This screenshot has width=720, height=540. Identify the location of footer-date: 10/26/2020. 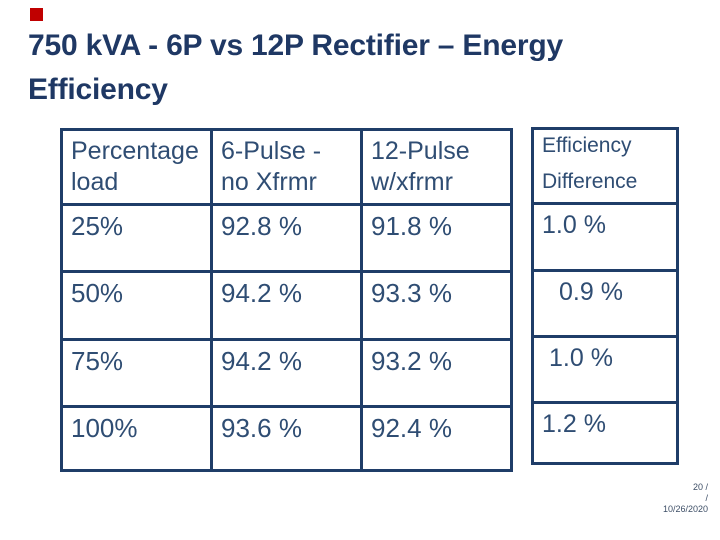
(685, 509).